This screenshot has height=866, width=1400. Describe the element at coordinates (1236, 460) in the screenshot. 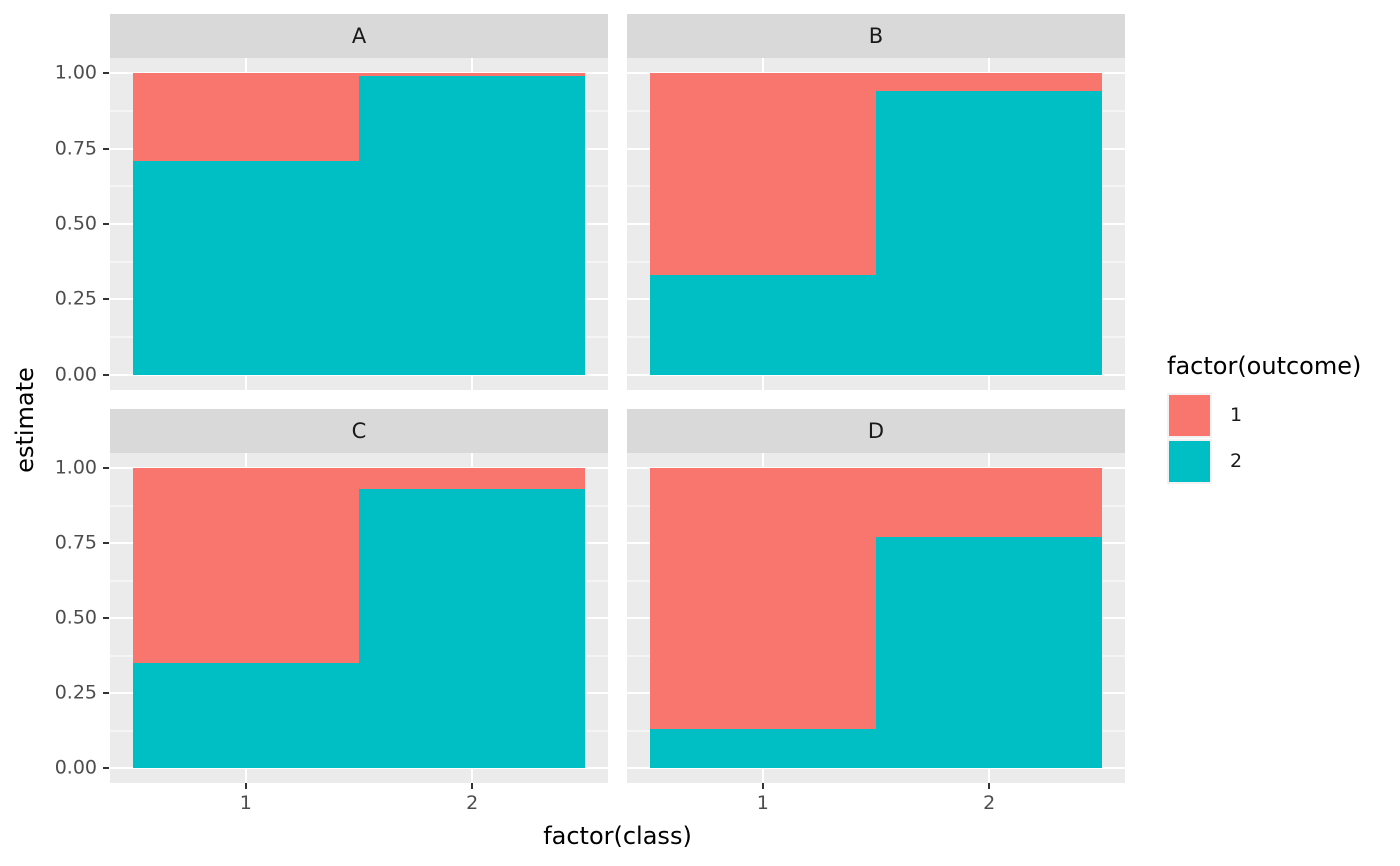

I see `legend-label-outcome-2: 2` at that location.